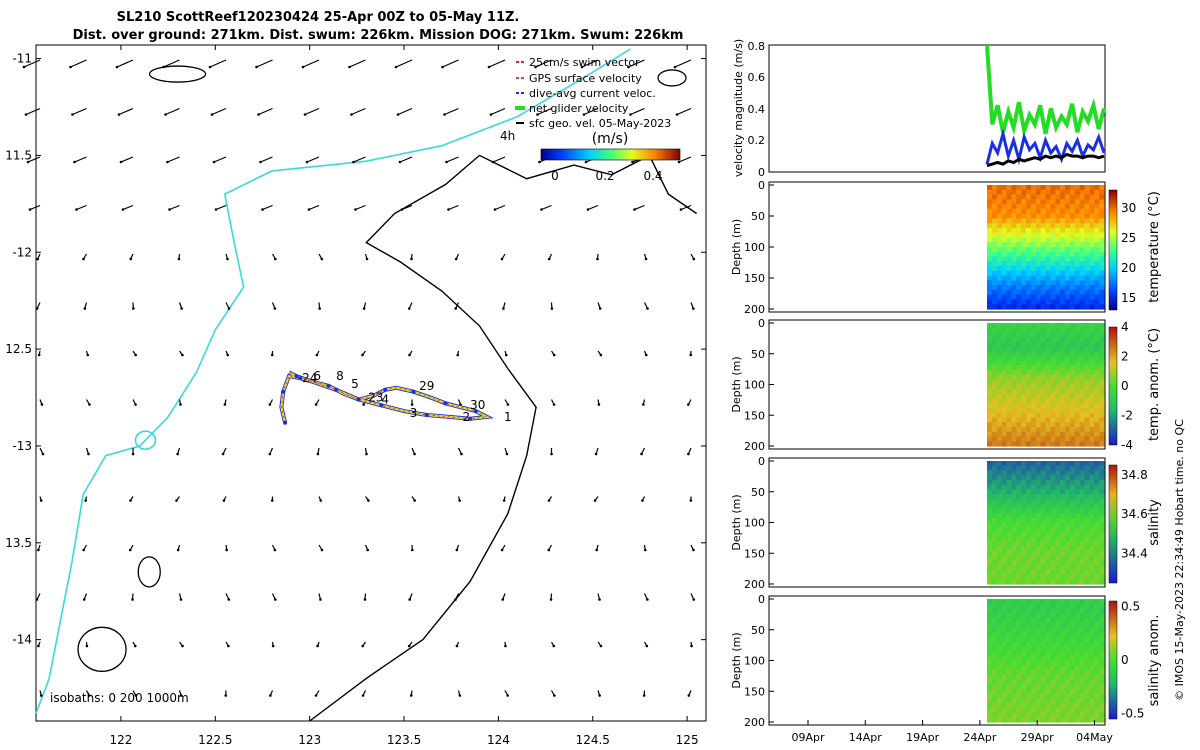 This screenshot has width=1200, height=750. Describe the element at coordinates (923, 737) in the screenshot. I see `date-tick-label: 19Apr` at that location.